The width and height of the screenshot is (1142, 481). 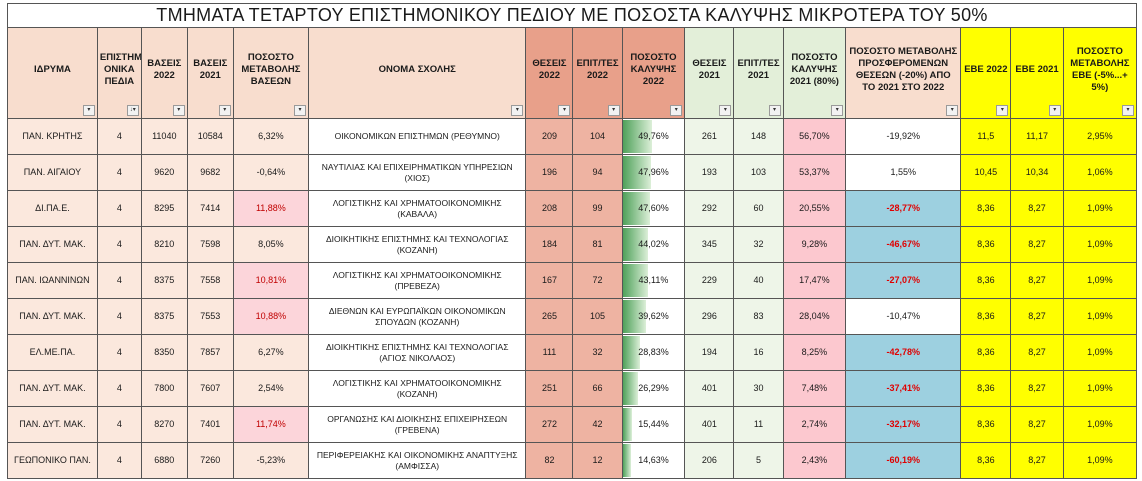 I want to click on cell-seats-2021: 261, so click(x=709, y=136).